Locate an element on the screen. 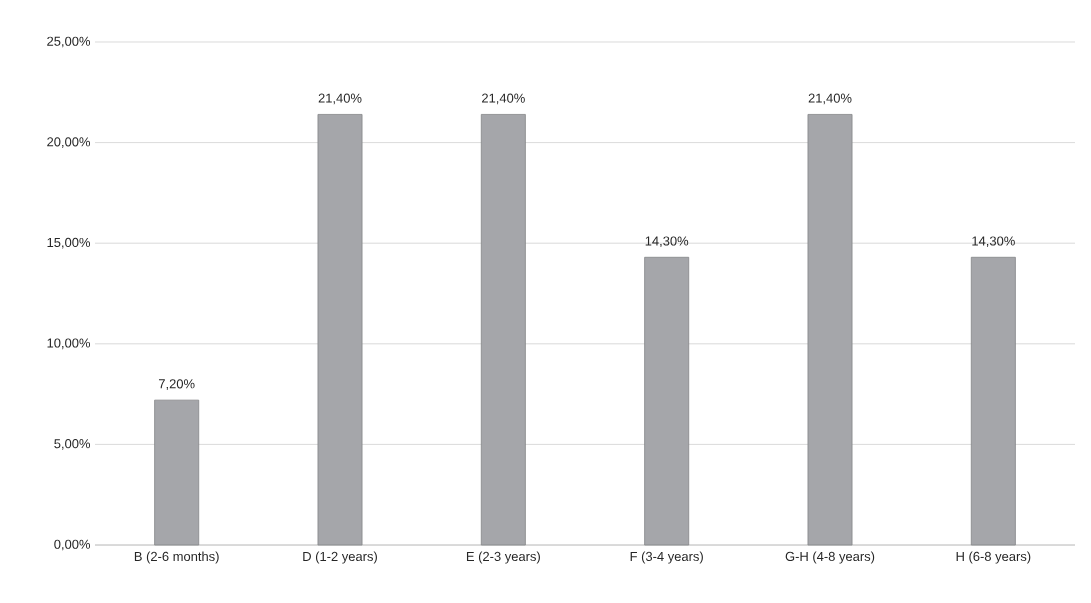  y-tick-label: 15,00% is located at coordinates (69, 243).